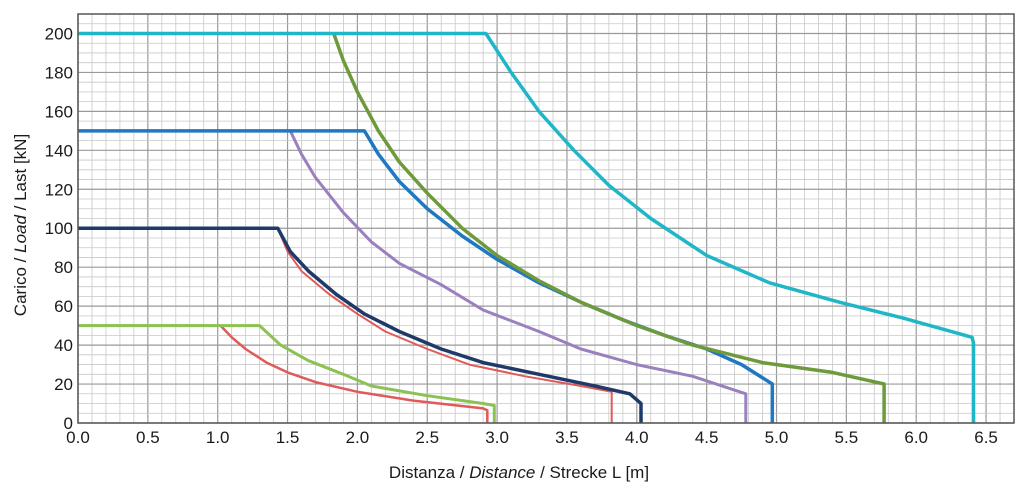 The width and height of the screenshot is (1020, 483). Describe the element at coordinates (358, 437) in the screenshot. I see `x-tick-label: 2.0` at that location.